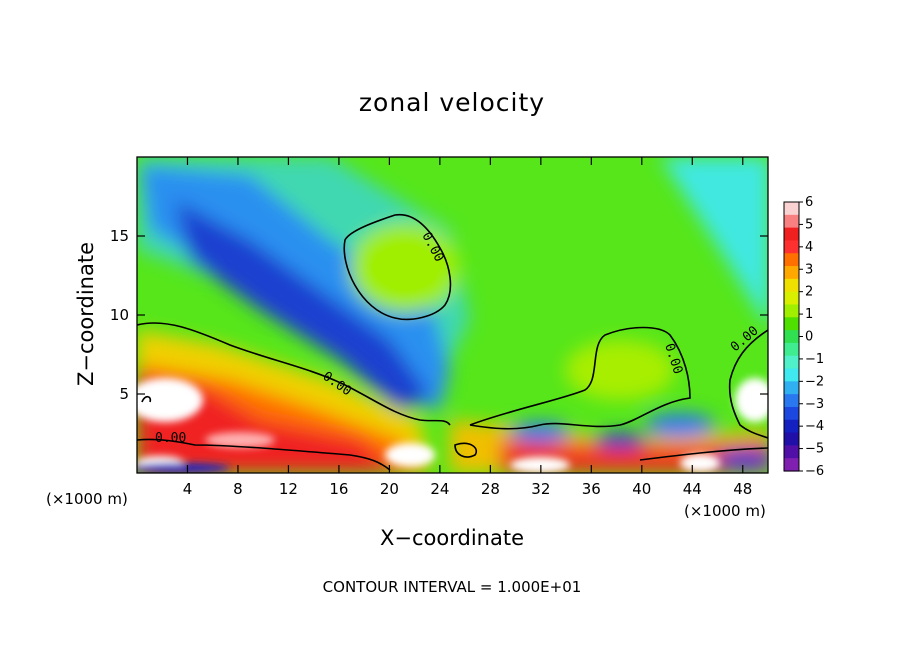  I want to click on contour-tiny, so click(146, 399).